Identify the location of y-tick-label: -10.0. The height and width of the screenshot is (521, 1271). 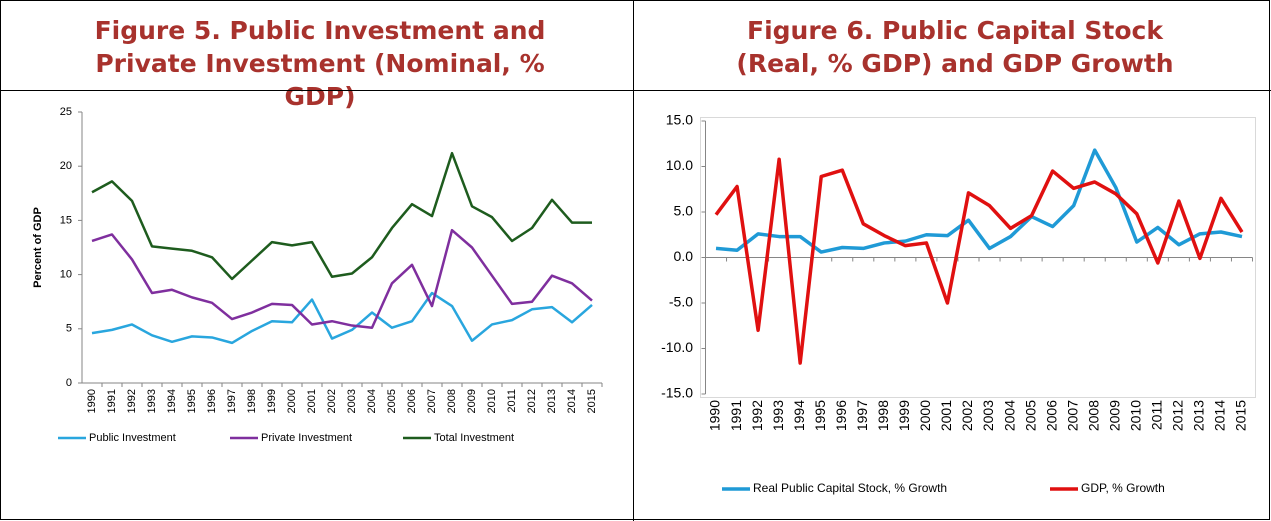
(677, 347).